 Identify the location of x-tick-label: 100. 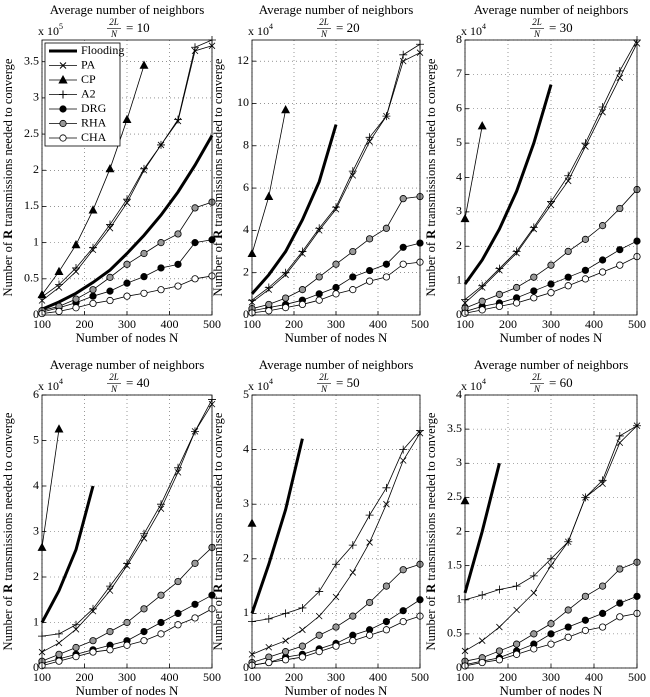
(465, 324).